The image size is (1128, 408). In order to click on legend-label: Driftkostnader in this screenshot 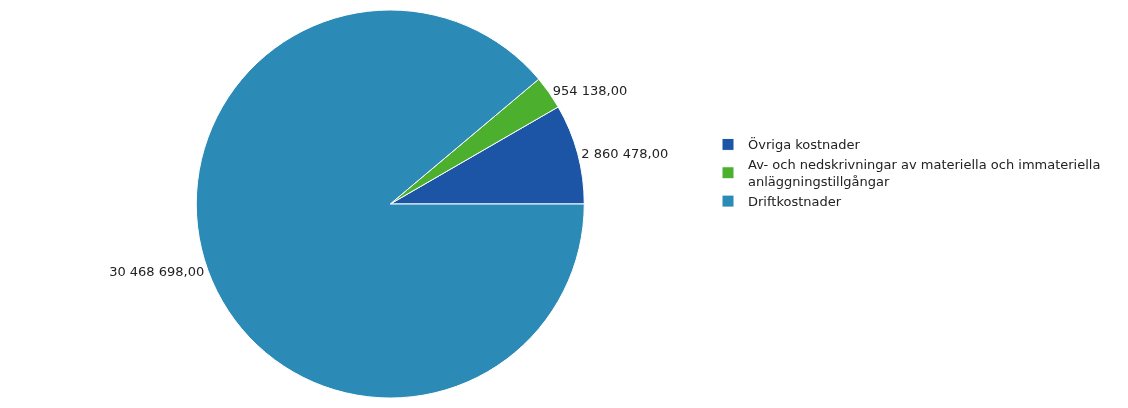, I will do `click(795, 202)`.